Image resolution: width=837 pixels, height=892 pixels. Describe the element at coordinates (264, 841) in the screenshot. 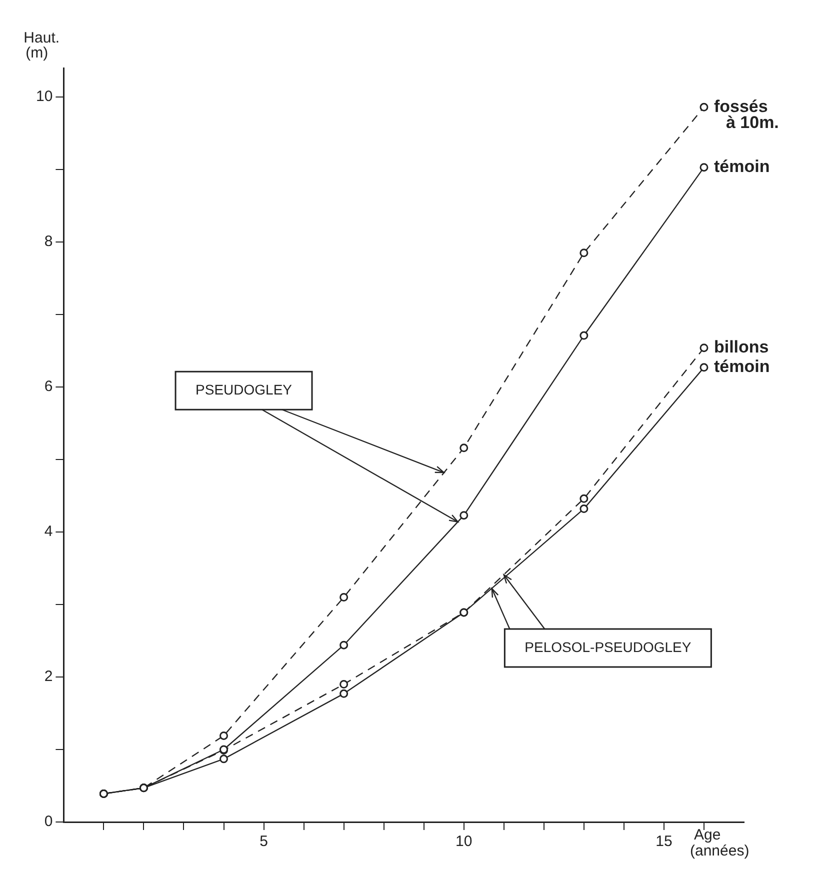

I see `x-tick-label: 5` at that location.